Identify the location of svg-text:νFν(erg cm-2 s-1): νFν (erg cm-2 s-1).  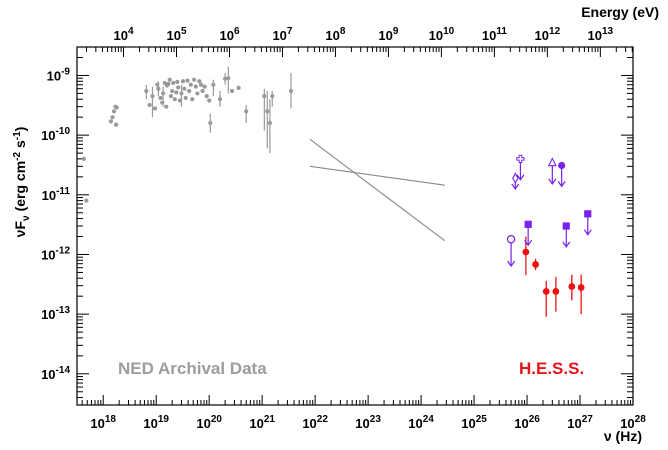
(22, 182).